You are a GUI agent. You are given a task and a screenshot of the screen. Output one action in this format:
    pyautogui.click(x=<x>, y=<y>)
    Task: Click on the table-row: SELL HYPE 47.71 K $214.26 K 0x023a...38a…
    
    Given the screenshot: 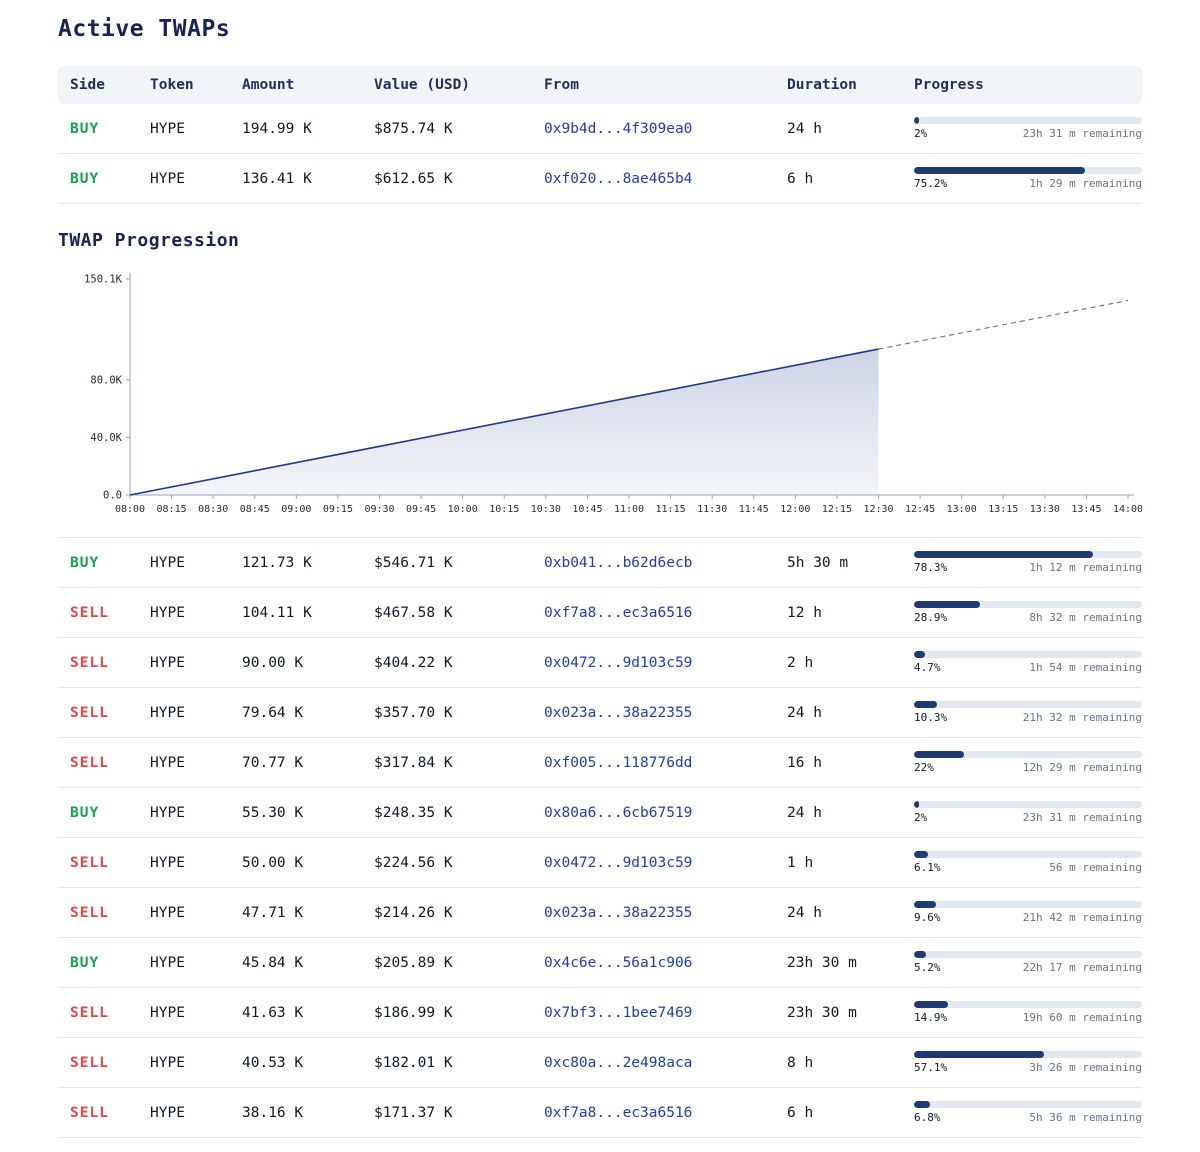 What is the action you would take?
    pyautogui.click(x=600, y=913)
    